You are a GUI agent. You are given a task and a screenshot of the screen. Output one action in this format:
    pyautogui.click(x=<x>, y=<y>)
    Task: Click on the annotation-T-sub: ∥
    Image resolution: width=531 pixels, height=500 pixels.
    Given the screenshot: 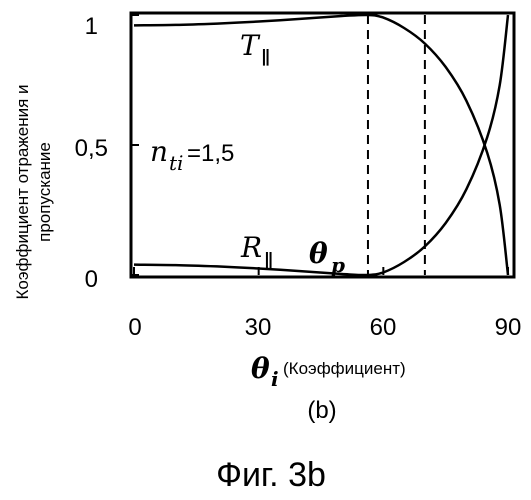 What is the action you would take?
    pyautogui.click(x=266, y=58)
    